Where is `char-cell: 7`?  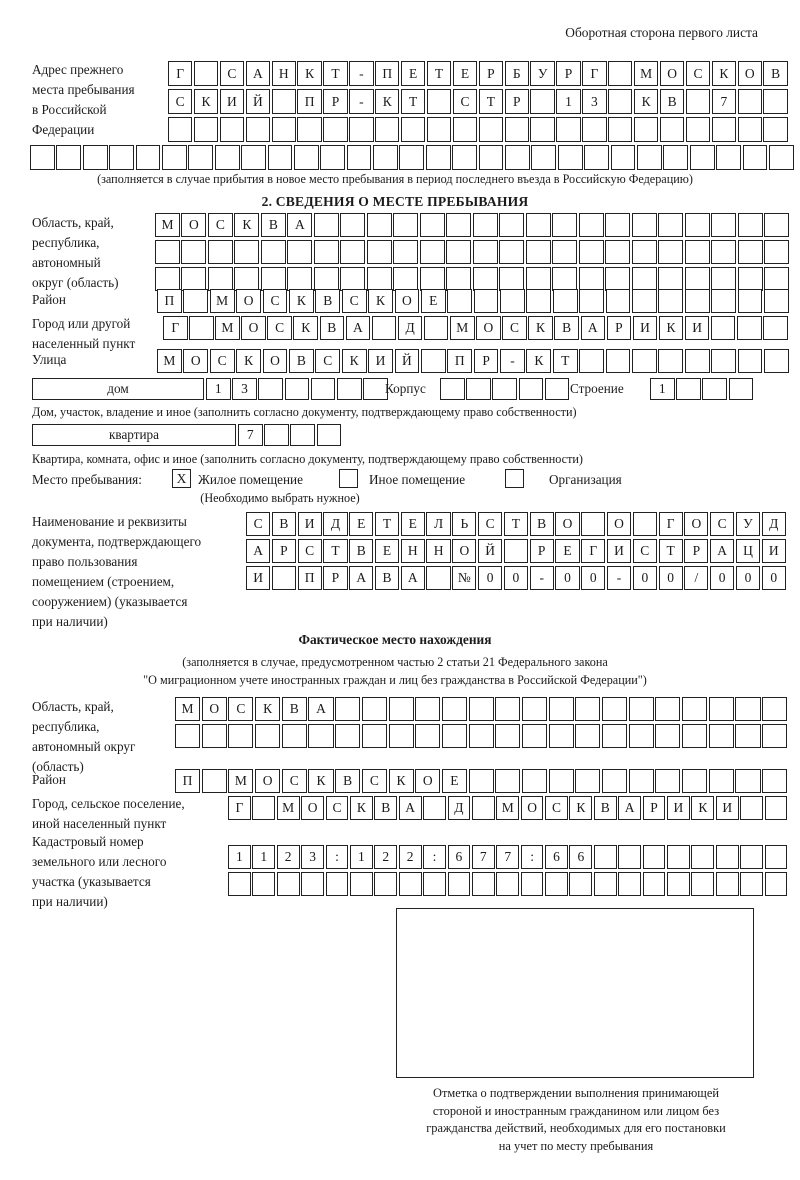
char-cell: 7 is located at coordinates (250, 435).